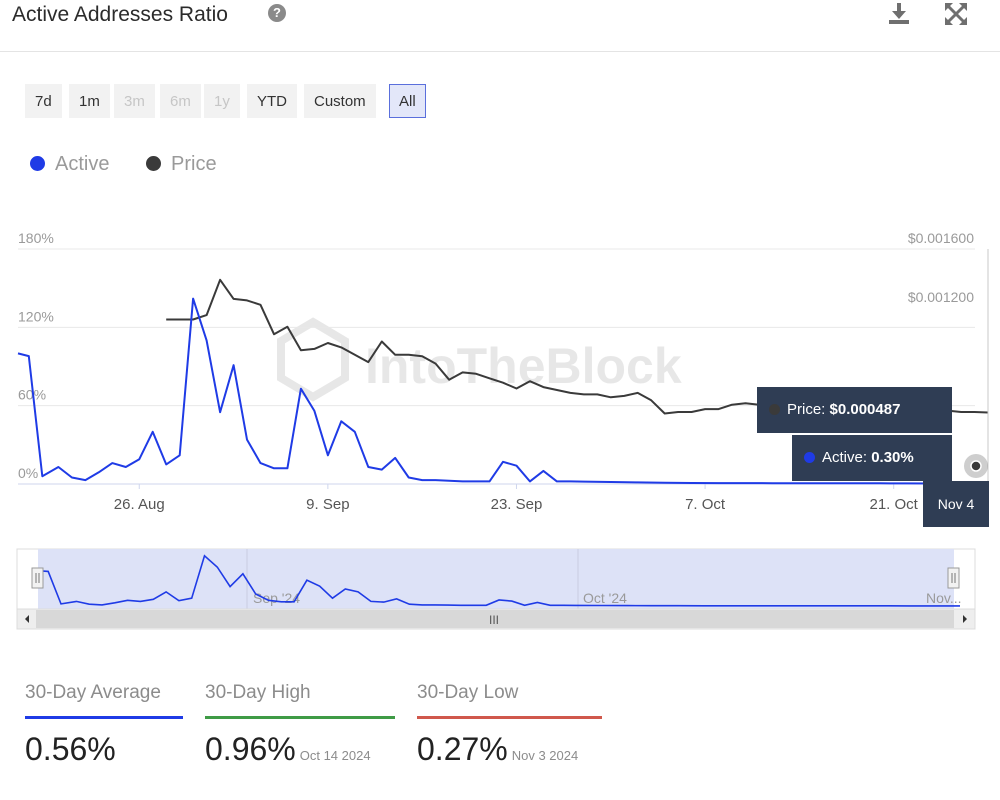  What do you see at coordinates (517, 504) in the screenshot?
I see `x-tick-label: 23. Sep` at bounding box center [517, 504].